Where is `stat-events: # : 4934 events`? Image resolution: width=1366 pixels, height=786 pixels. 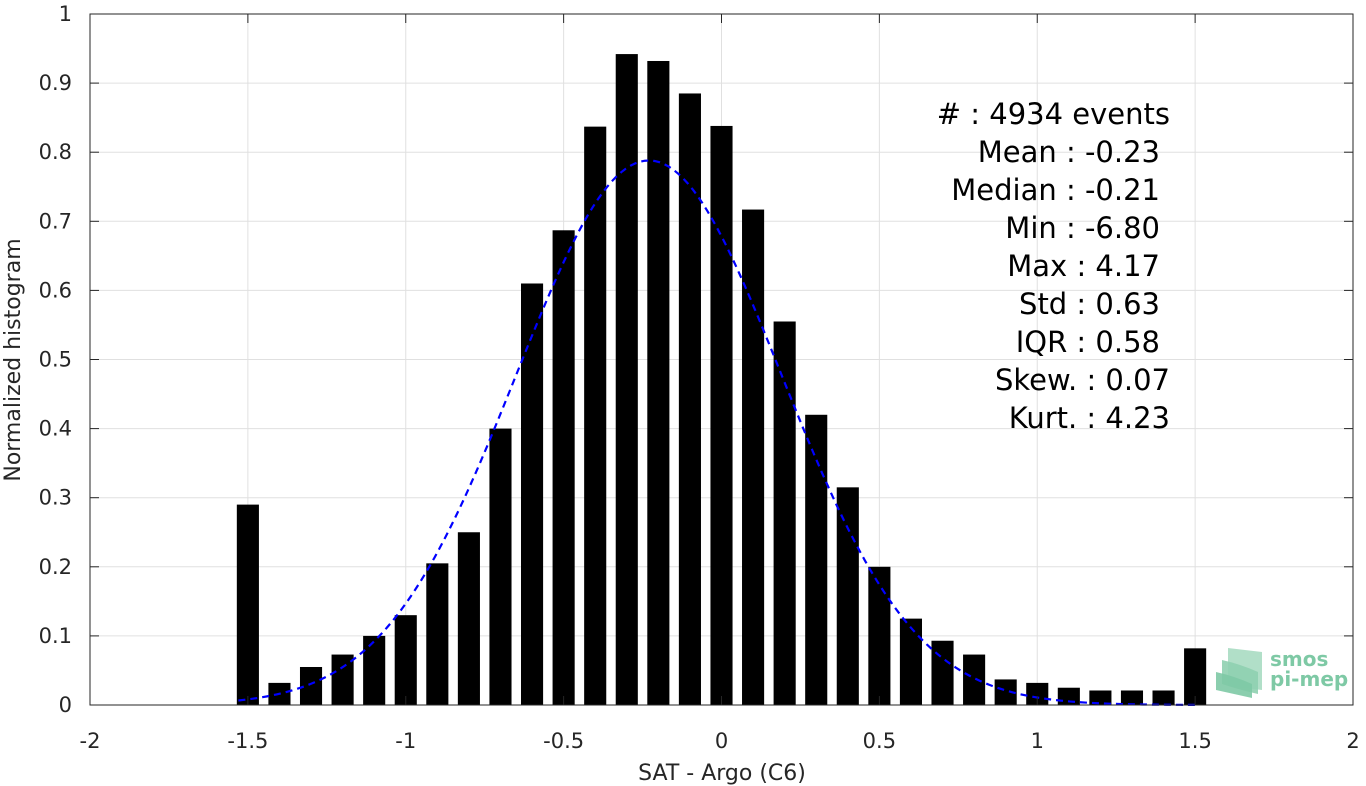
stat-events: # : 4934 events is located at coordinates (1053, 114).